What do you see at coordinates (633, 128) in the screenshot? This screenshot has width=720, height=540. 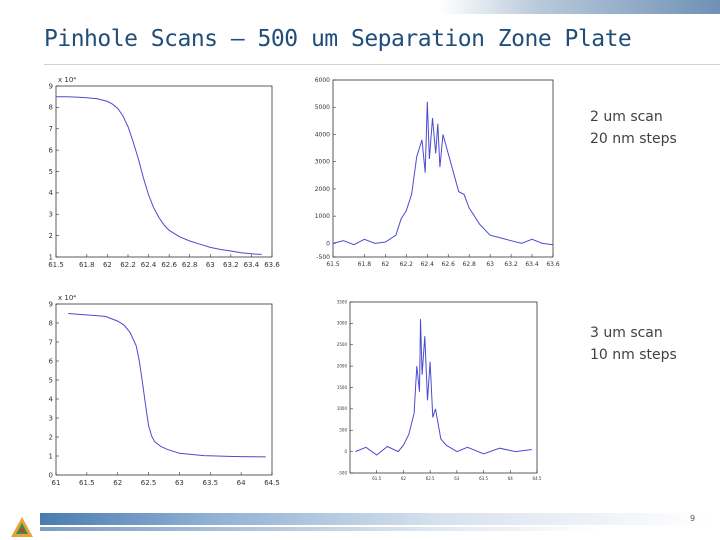 I see `note-2um: 2 um scan 20 nm steps` at bounding box center [633, 128].